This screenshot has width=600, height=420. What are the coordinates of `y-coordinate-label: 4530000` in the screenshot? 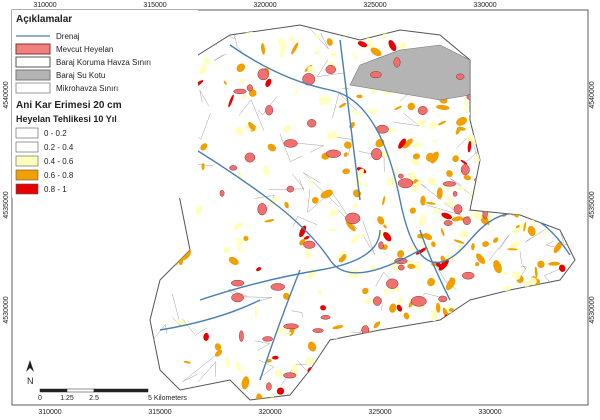 It's located at (592, 309).